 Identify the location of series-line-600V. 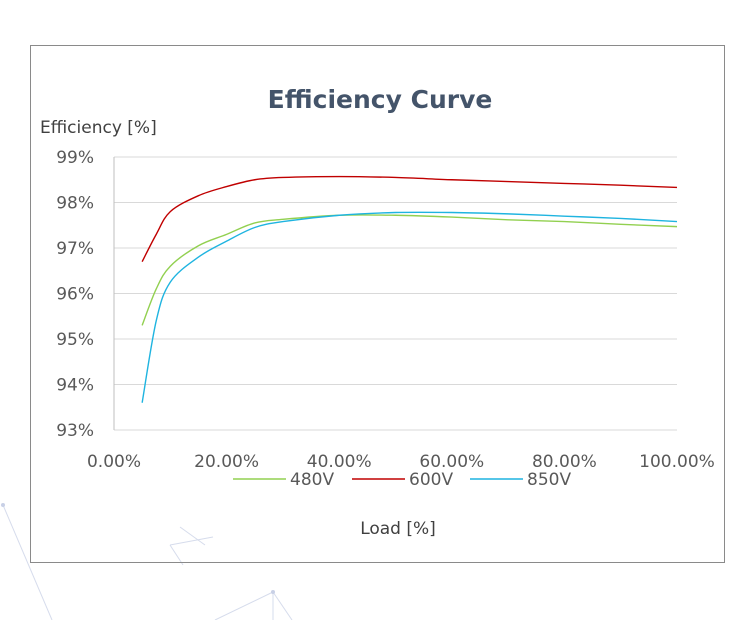
(409, 218).